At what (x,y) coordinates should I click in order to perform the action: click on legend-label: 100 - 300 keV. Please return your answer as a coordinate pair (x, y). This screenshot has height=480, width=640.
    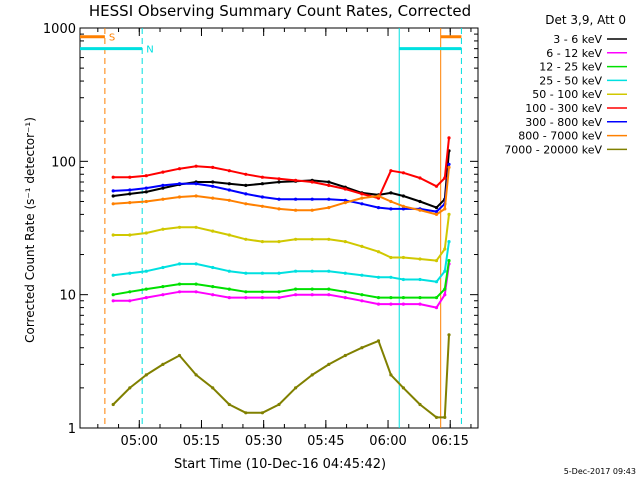
    Looking at the image, I should click on (563, 108).